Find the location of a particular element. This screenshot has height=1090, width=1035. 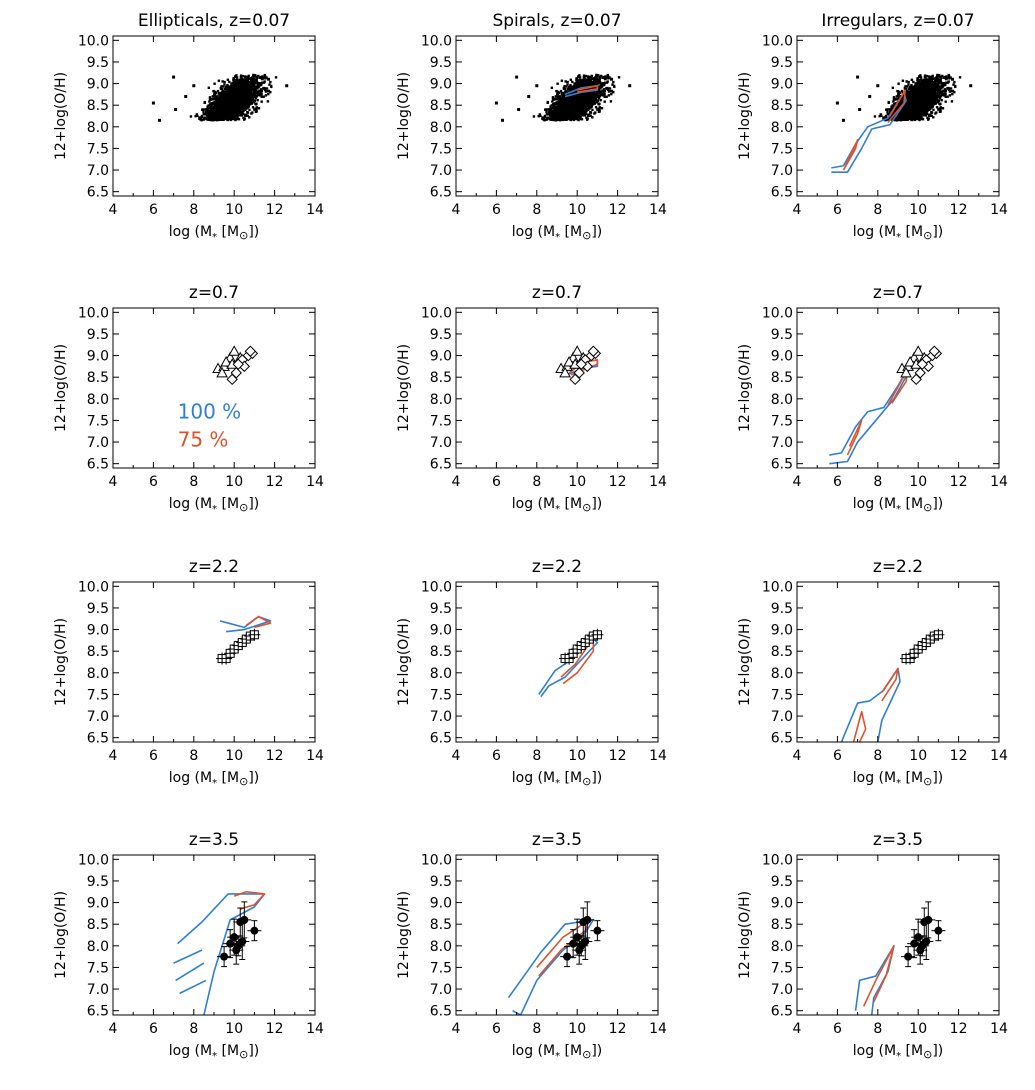

x-tick-label: 12 is located at coordinates (275, 210).